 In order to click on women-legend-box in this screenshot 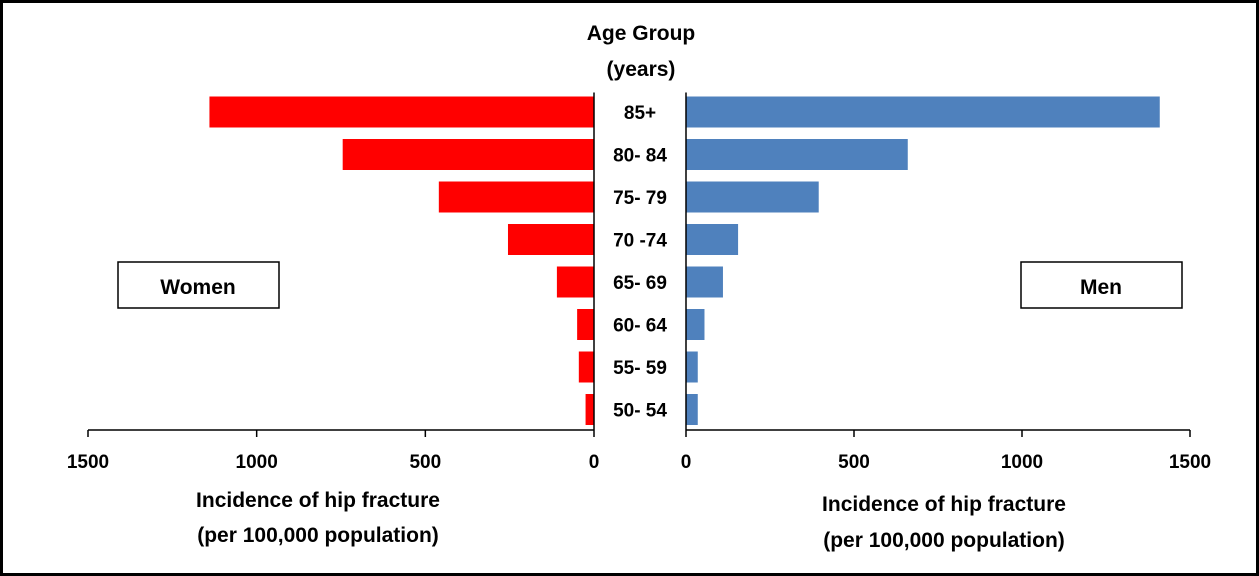, I will do `click(198, 285)`.